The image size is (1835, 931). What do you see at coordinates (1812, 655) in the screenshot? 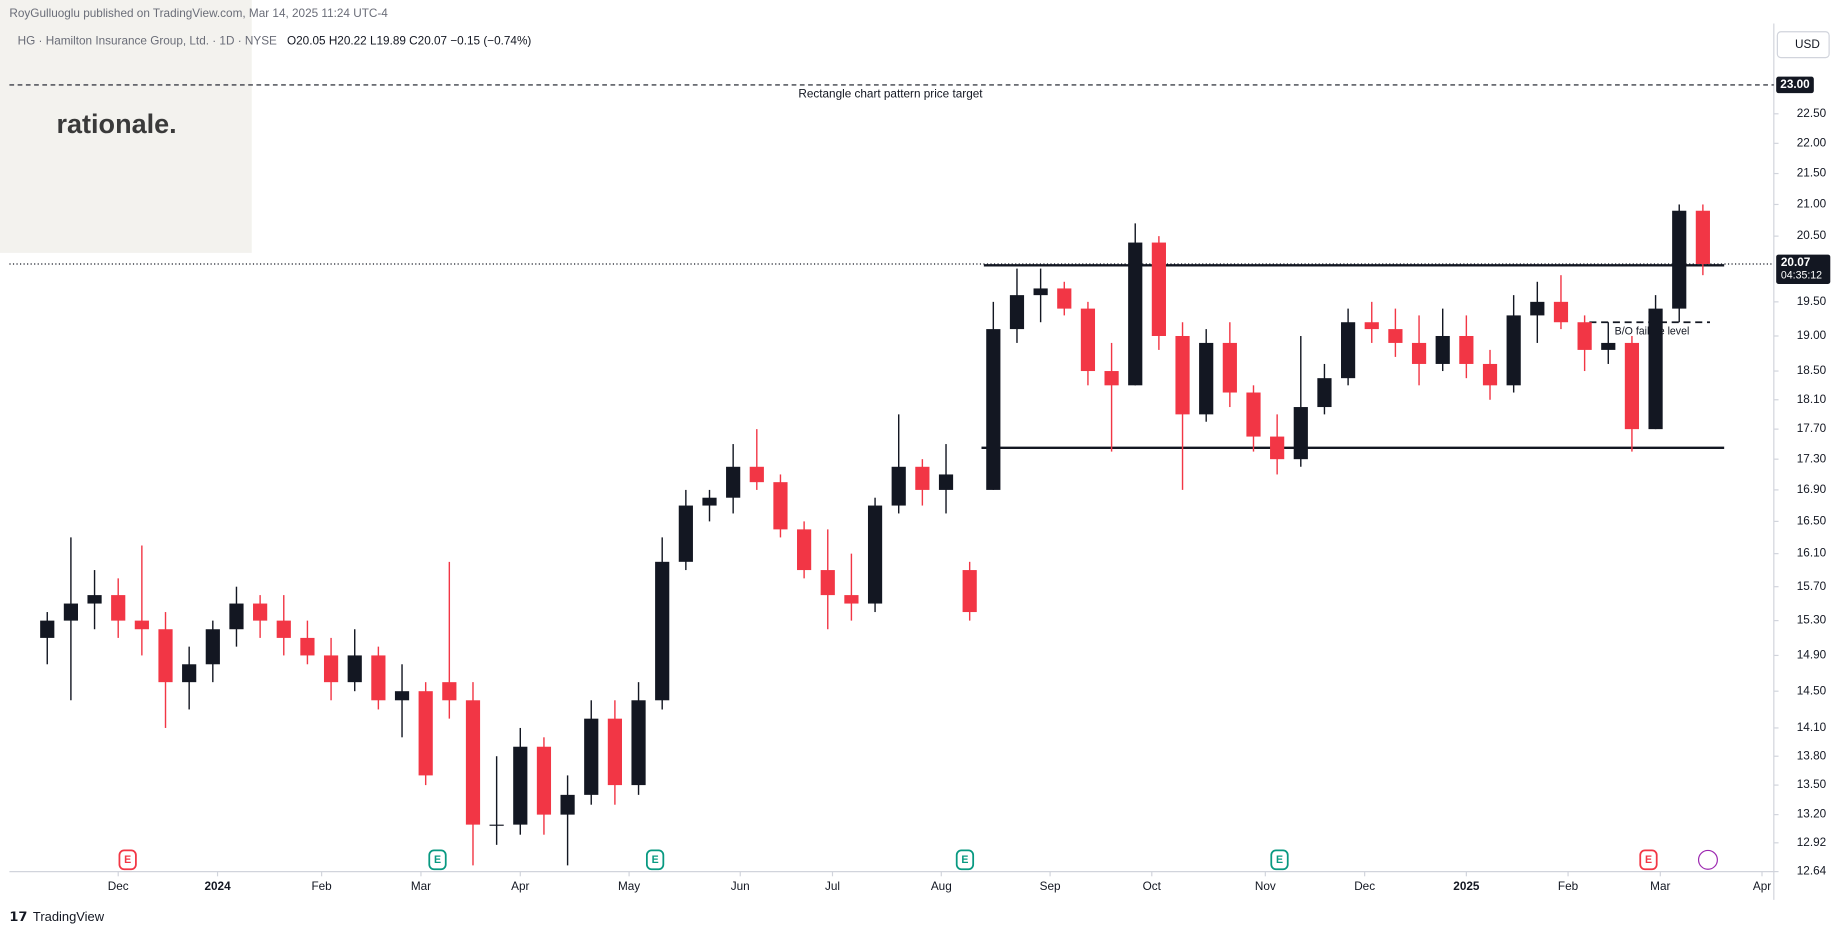
I see `y-tick-label: 14.90` at bounding box center [1812, 655].